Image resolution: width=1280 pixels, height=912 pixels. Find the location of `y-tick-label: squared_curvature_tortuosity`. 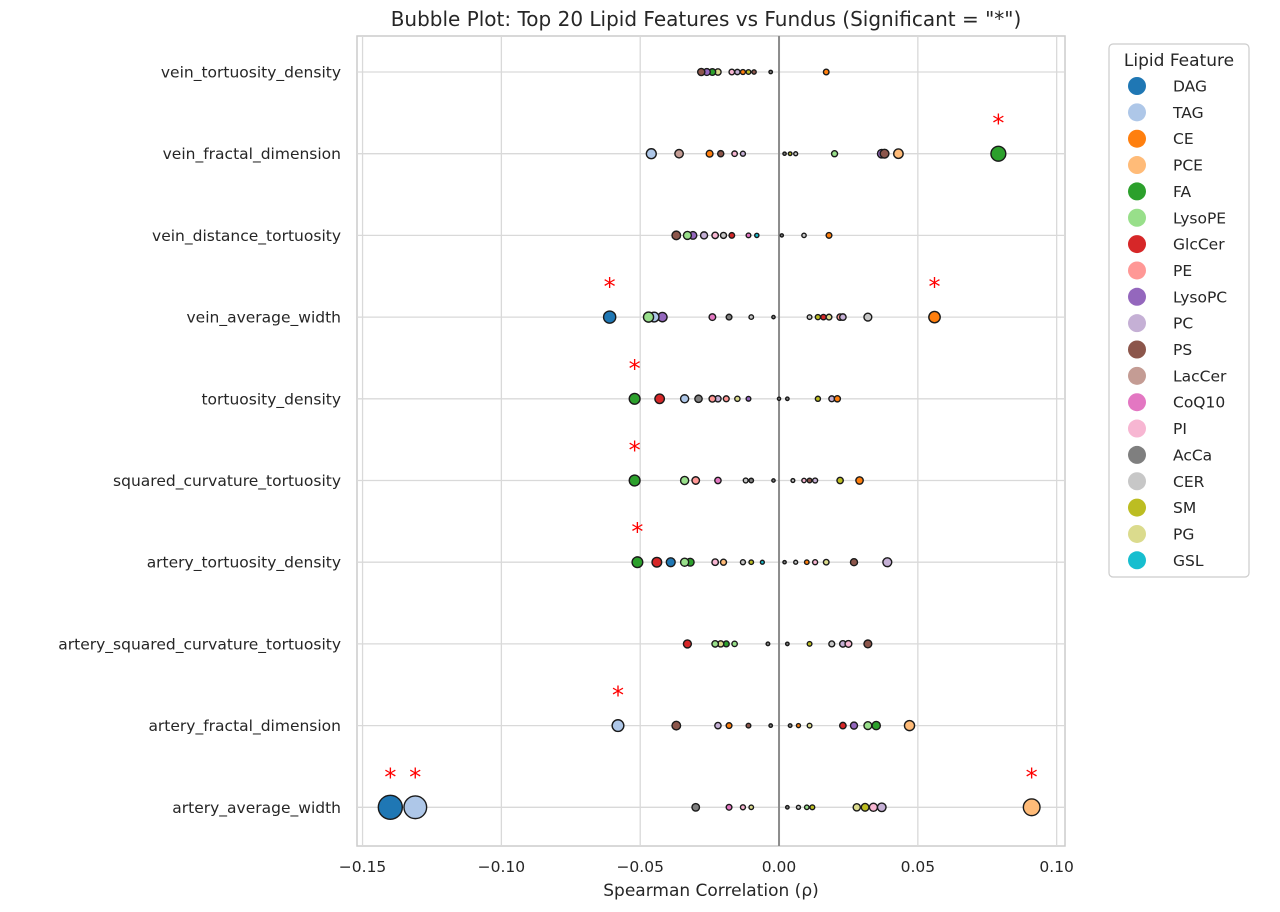

y-tick-label: squared_curvature_tortuosity is located at coordinates (227, 481).